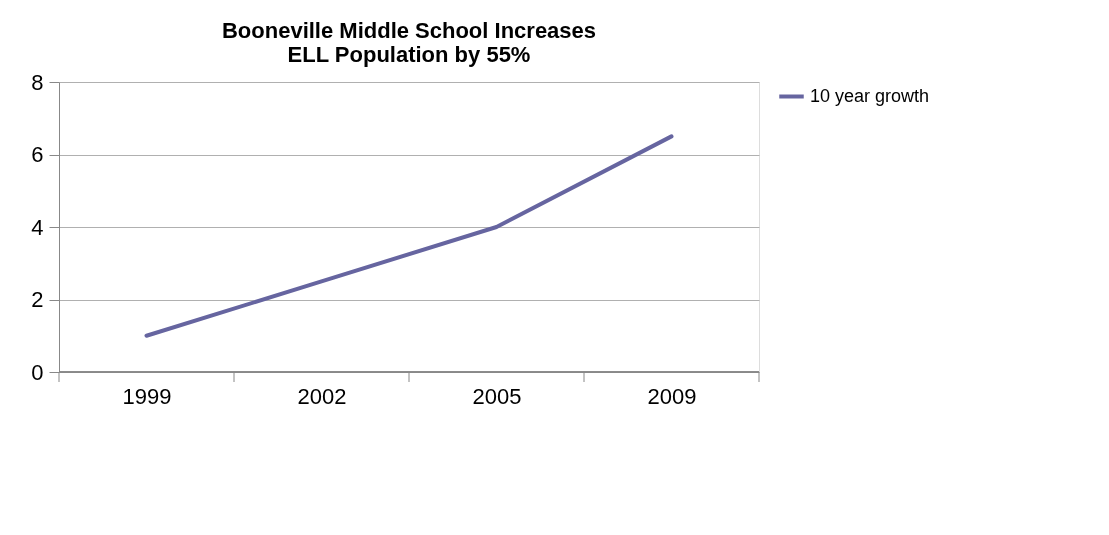 This screenshot has height=535, width=1109. I want to click on x-tick-label: 2005, so click(497, 396).